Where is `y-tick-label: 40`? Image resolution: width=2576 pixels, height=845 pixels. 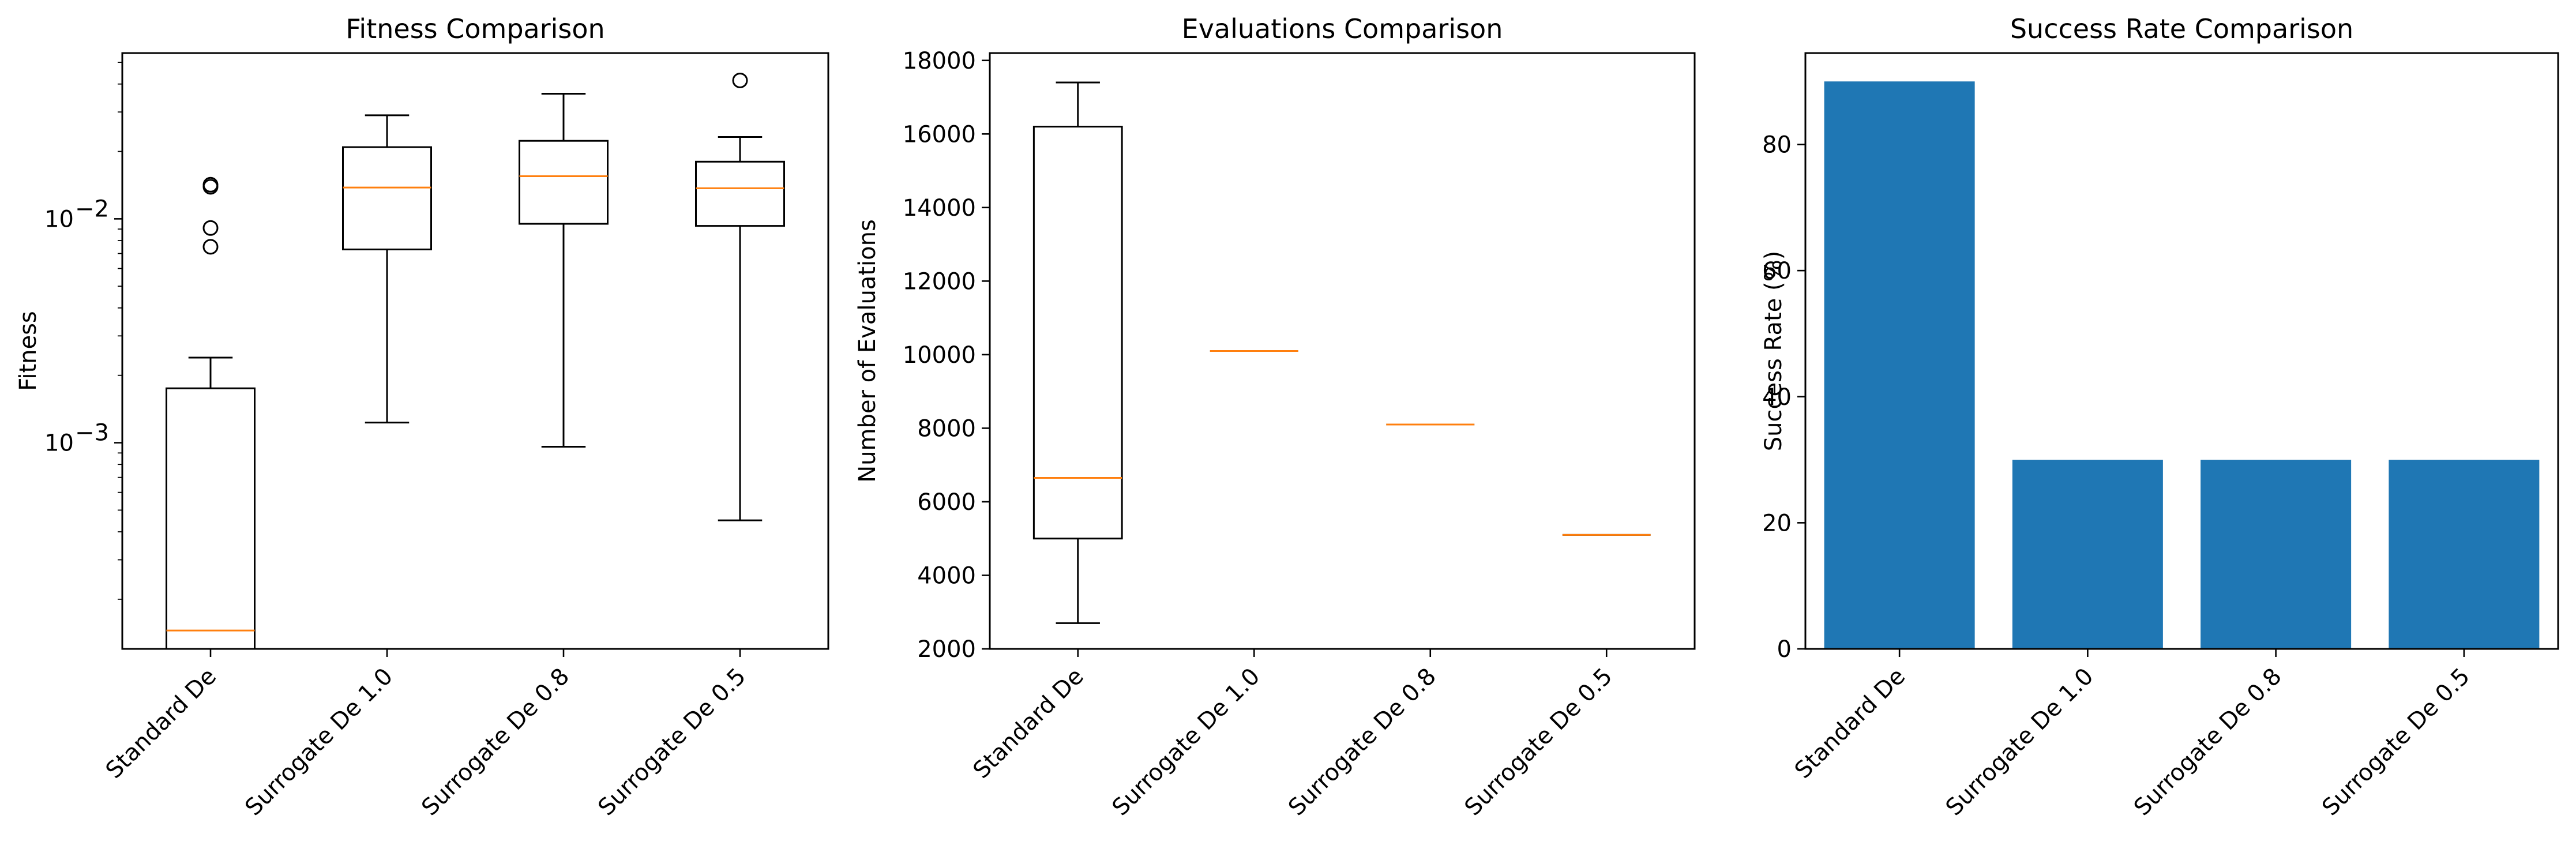 y-tick-label: 40 is located at coordinates (1777, 397).